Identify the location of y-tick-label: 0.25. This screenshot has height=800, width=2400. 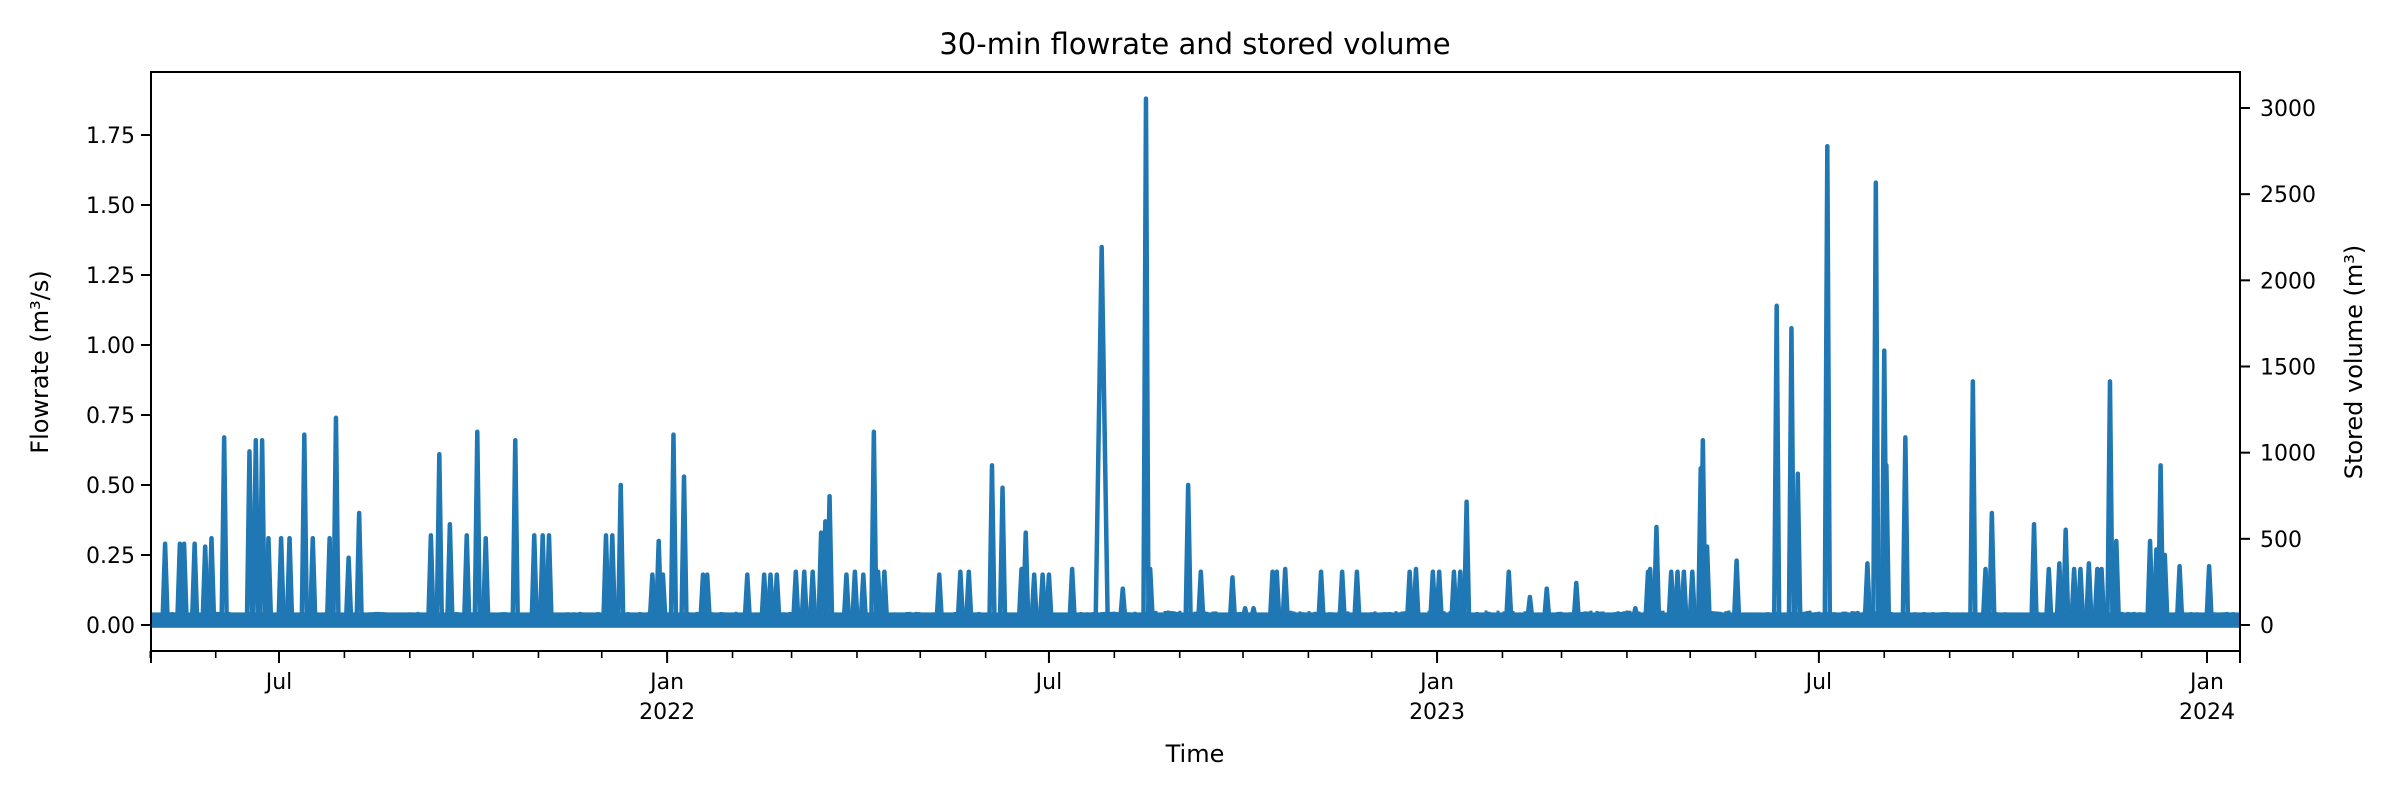
(110, 556).